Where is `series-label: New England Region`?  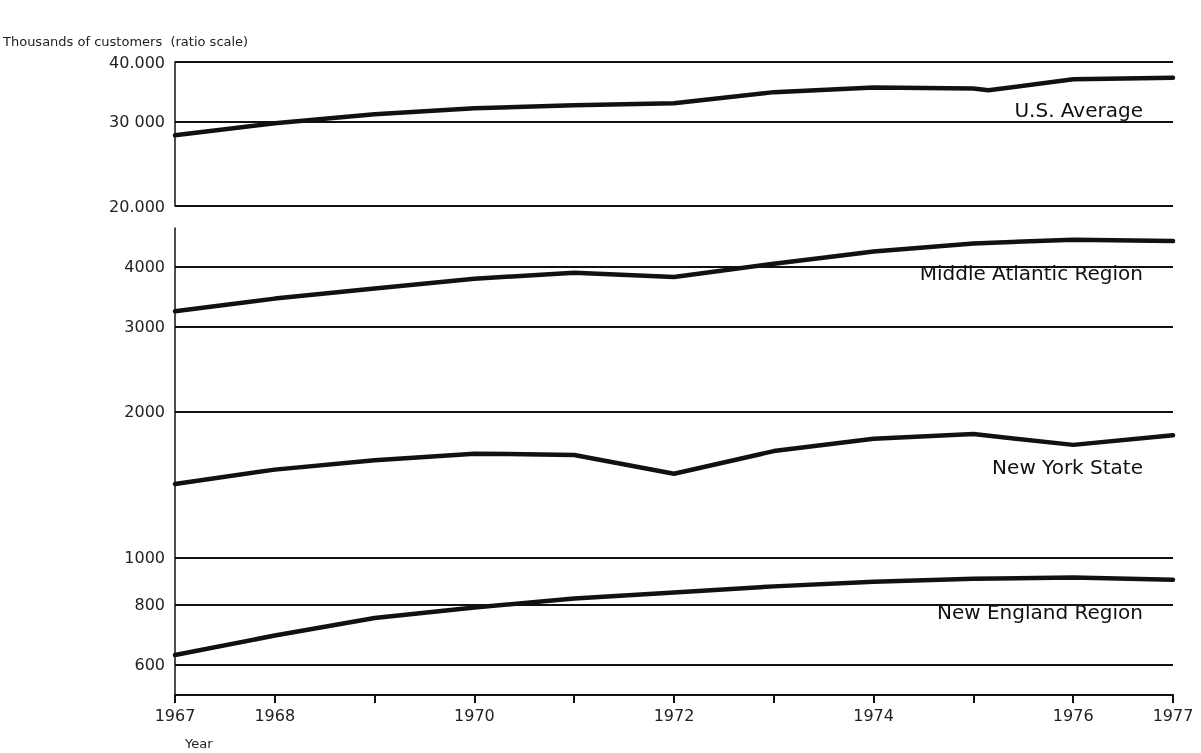 series-label: New England Region is located at coordinates (1040, 611).